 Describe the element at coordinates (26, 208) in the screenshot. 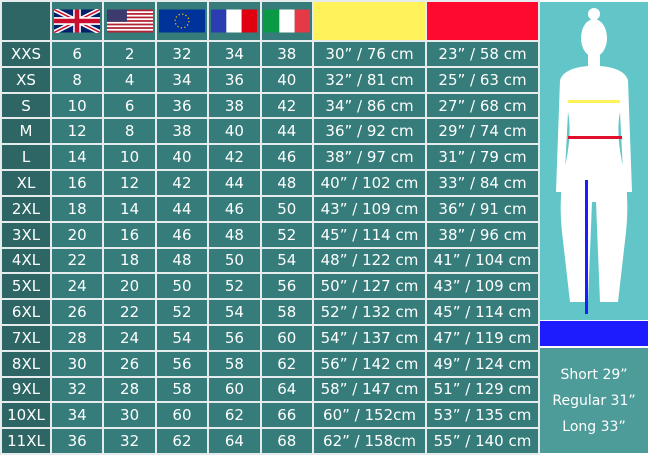

I see `size-label: 2XL` at that location.